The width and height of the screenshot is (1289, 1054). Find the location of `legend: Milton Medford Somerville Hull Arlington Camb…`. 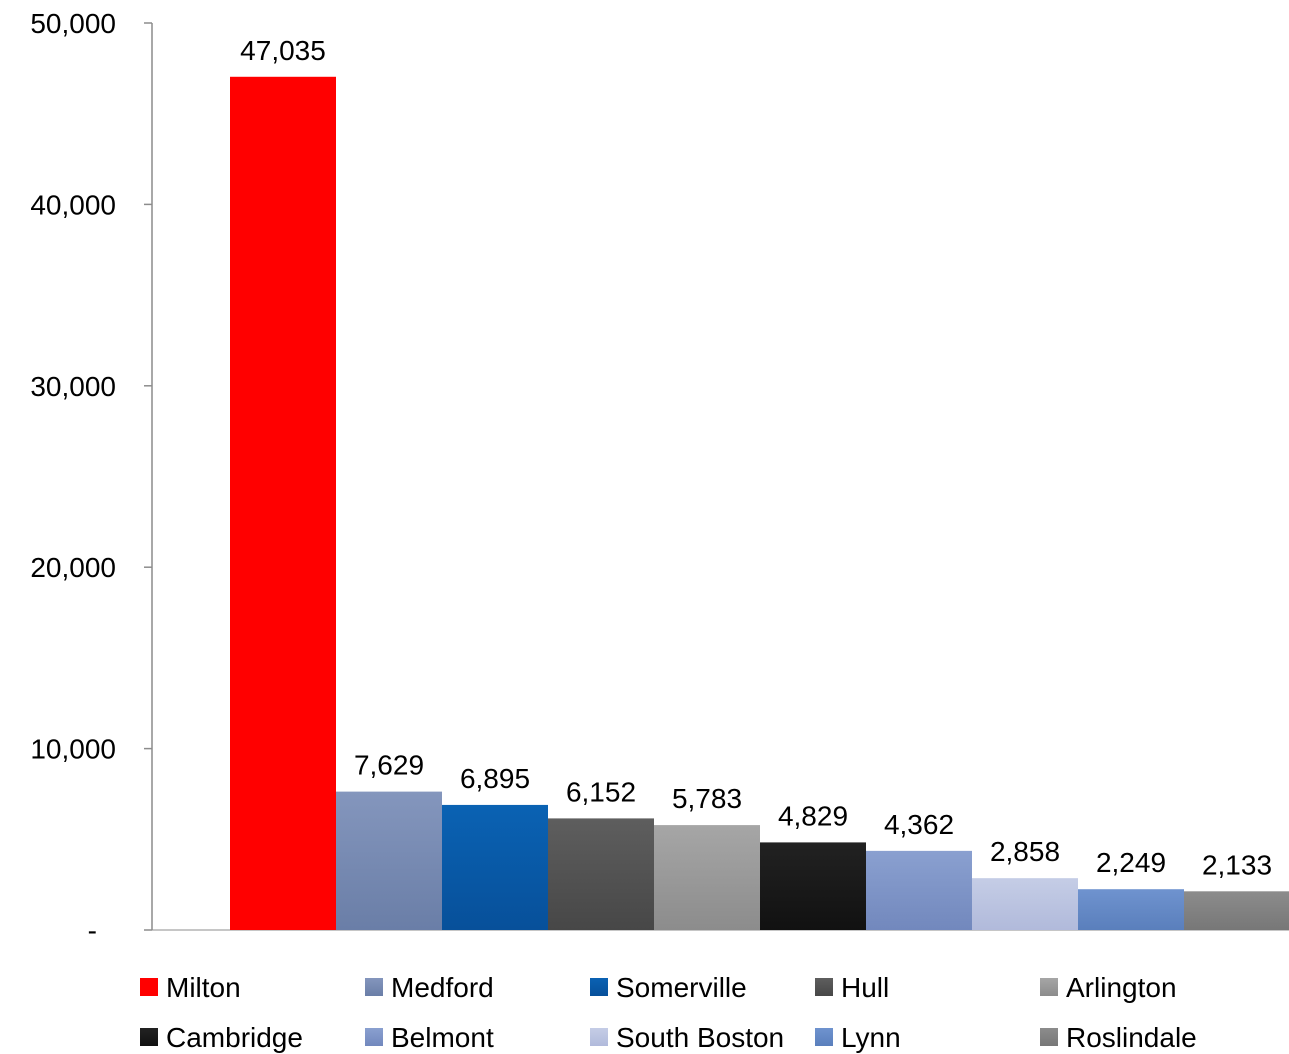

legend: Milton Medford Somerville Hull Arlington Camb… is located at coordinates (668, 1012).